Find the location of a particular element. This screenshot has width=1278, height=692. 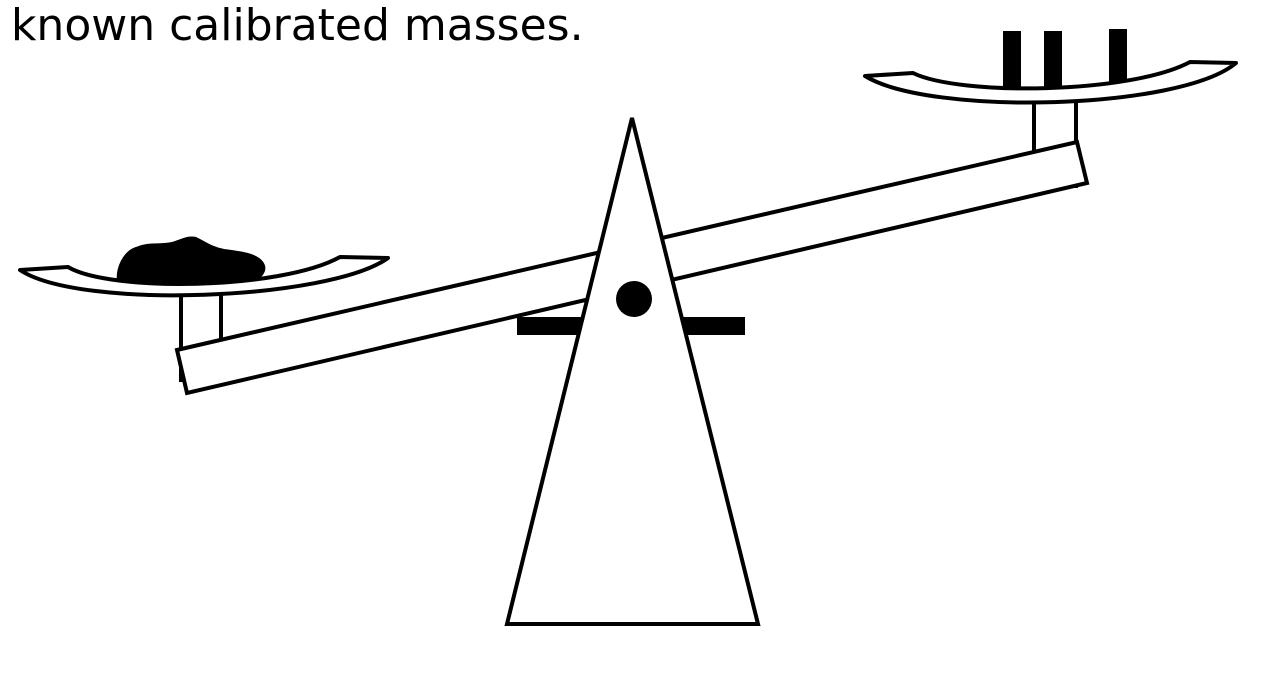

calibrated-masses is located at coordinates (1065, 60).